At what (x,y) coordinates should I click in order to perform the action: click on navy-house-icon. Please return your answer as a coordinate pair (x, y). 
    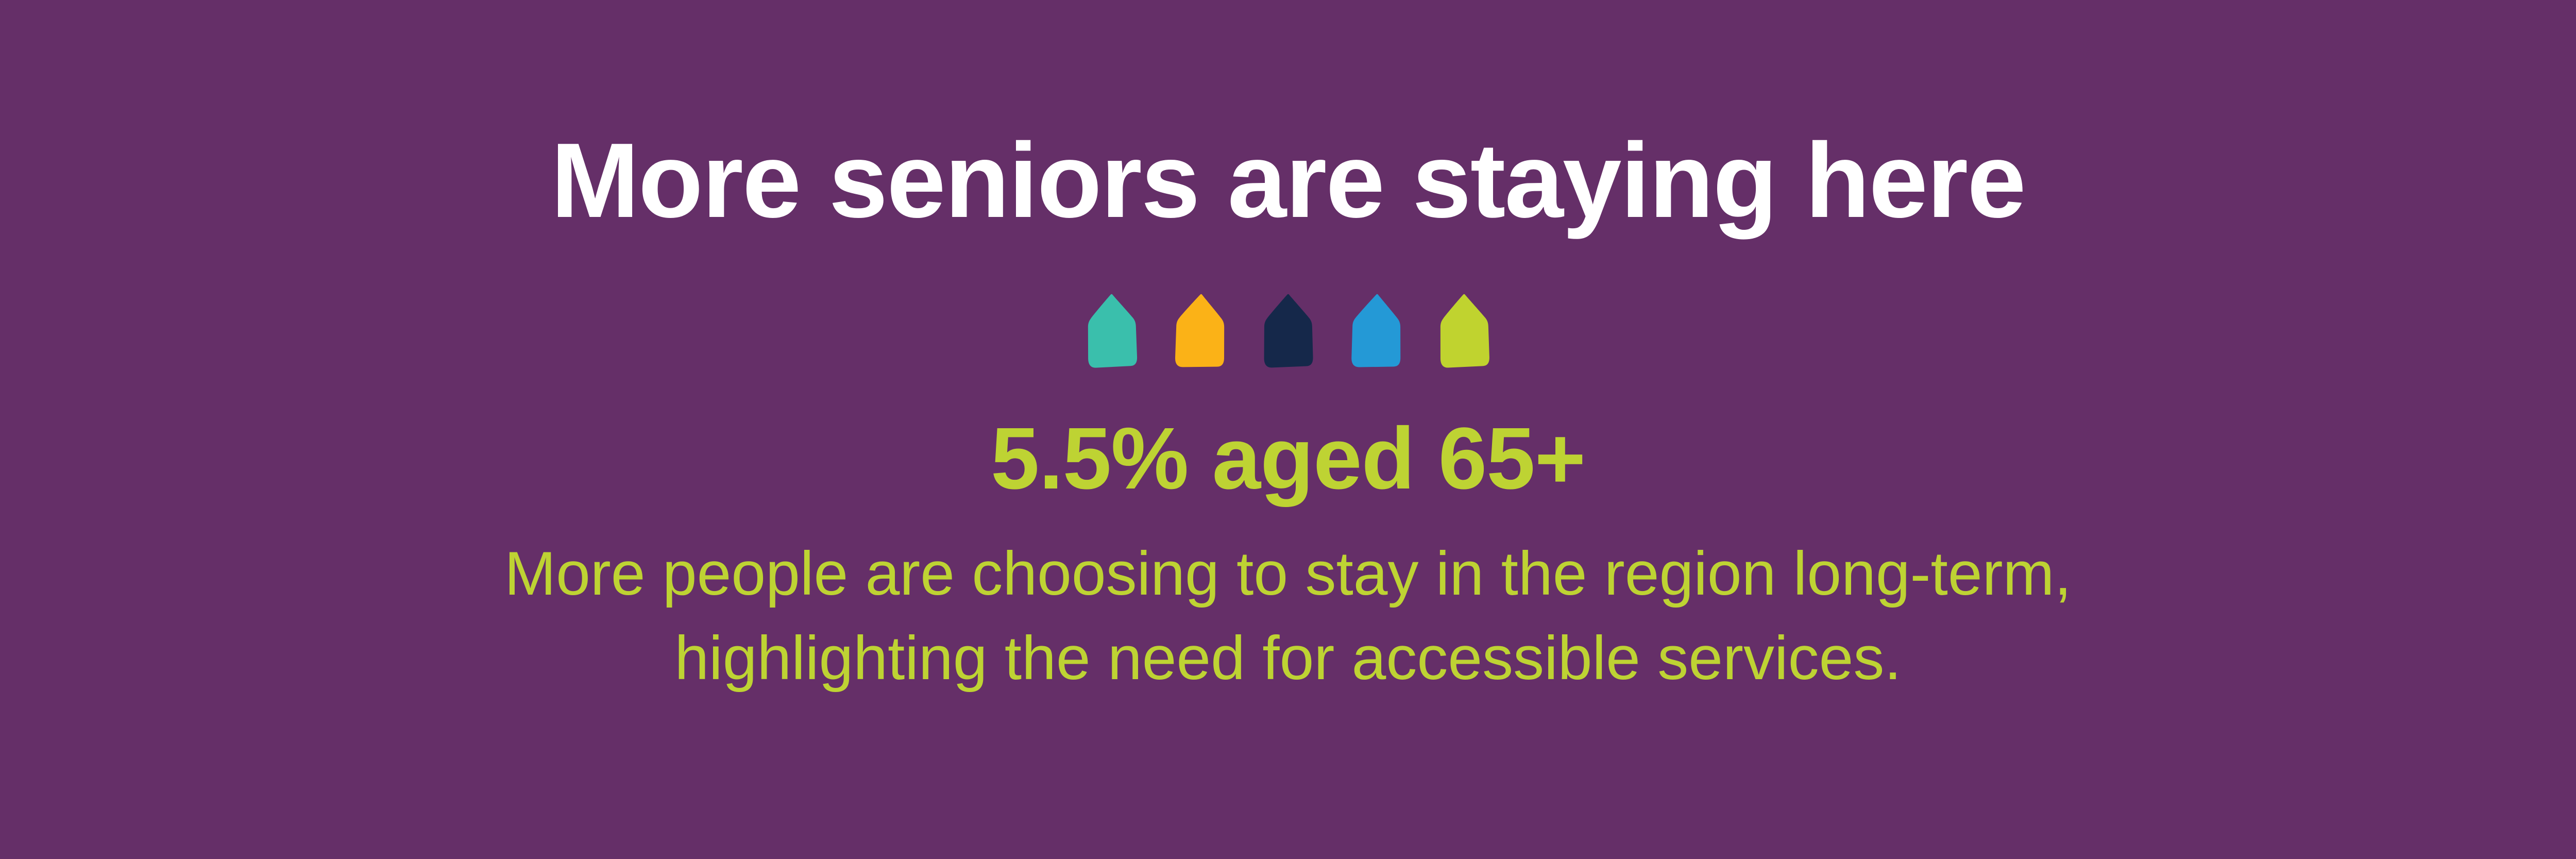
    Looking at the image, I should click on (1288, 331).